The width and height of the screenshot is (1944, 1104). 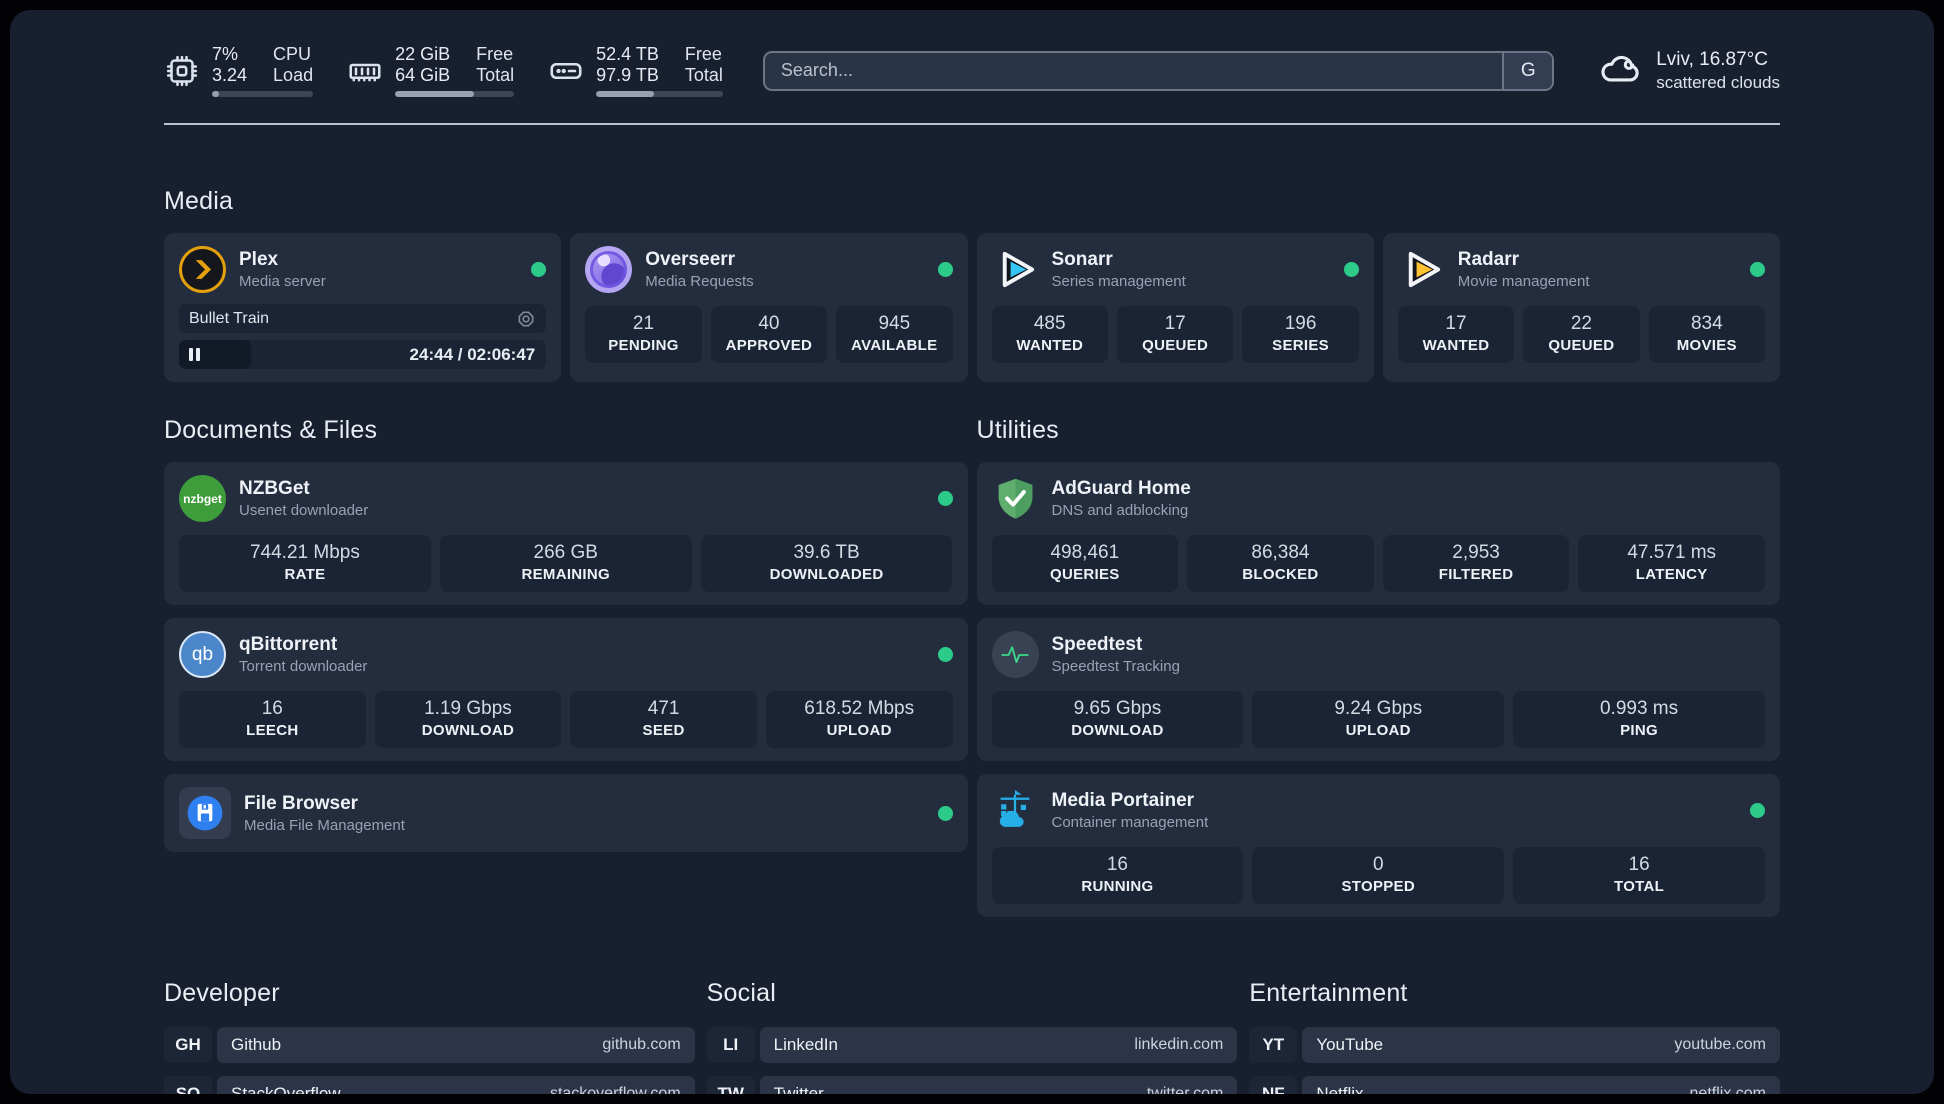 What do you see at coordinates (1175, 269) in the screenshot?
I see `card-sonarr-link: Sonarr Series management` at bounding box center [1175, 269].